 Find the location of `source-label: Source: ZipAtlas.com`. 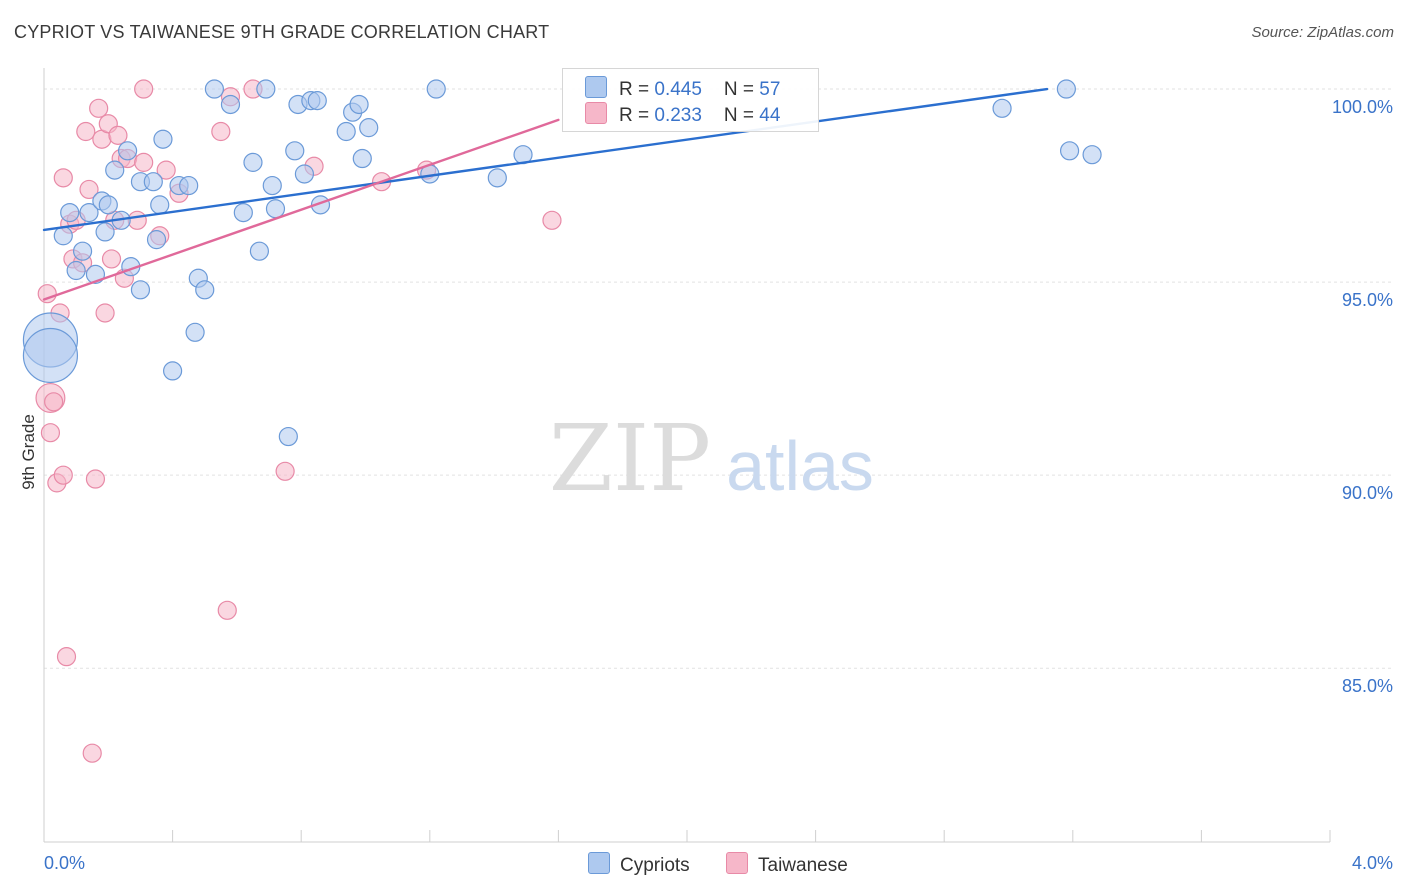

source-label: Source: ZipAtlas.com is located at coordinates (1322, 32).